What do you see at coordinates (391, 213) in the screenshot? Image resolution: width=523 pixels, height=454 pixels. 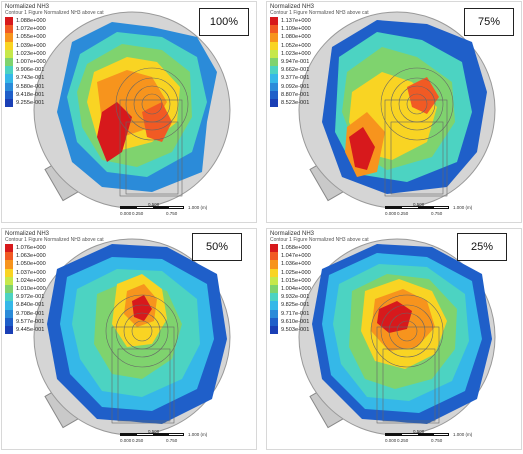 I see `scale-label: 0.000` at bounding box center [391, 213].